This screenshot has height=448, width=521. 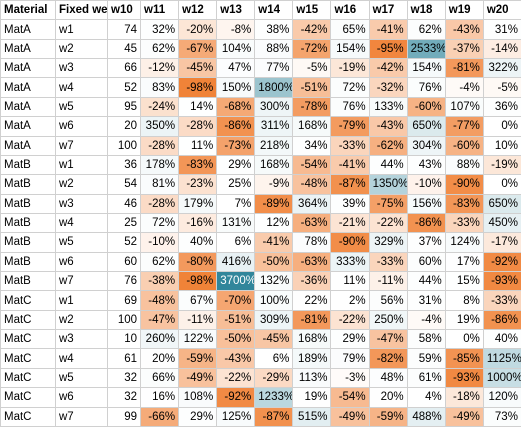 What do you see at coordinates (501, 10) in the screenshot?
I see `column-header: w20` at bounding box center [501, 10].